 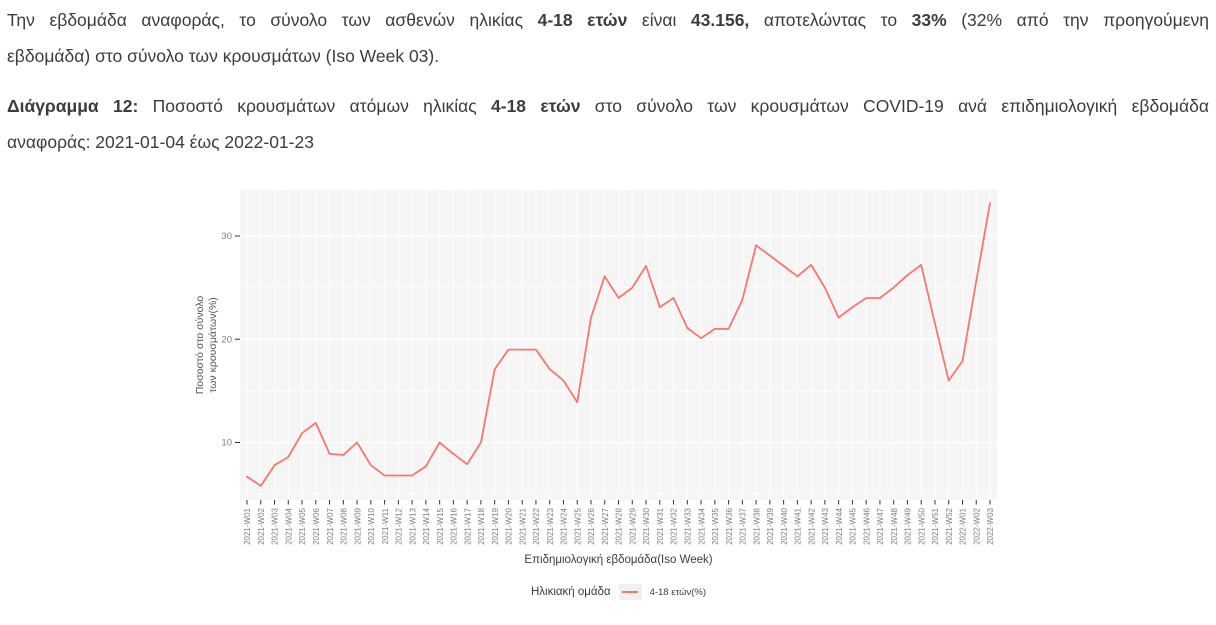 What do you see at coordinates (591, 525) in the screenshot?
I see `svg-text: 2021-W26` at bounding box center [591, 525].